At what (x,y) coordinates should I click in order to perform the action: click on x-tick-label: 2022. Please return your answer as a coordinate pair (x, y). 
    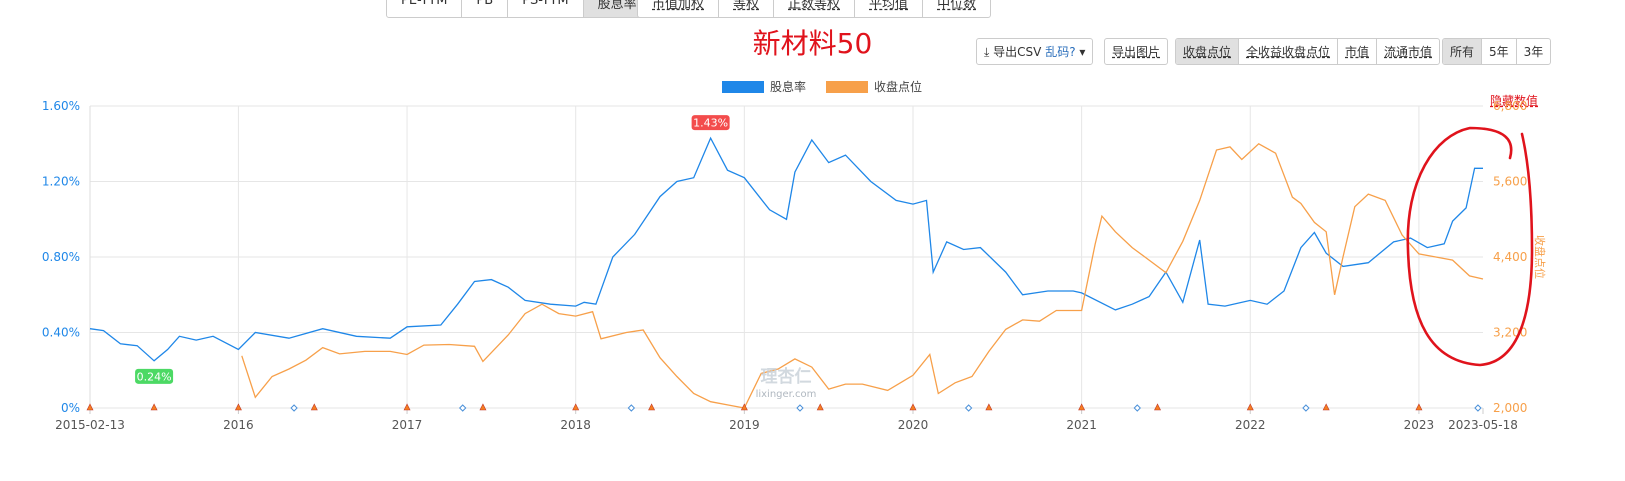
    Looking at the image, I should click on (1250, 425).